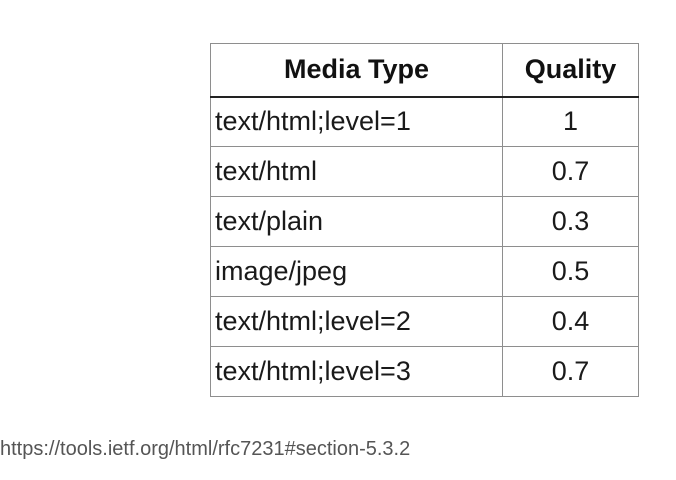  What do you see at coordinates (570, 70) in the screenshot?
I see `quality-column-header: Quality` at bounding box center [570, 70].